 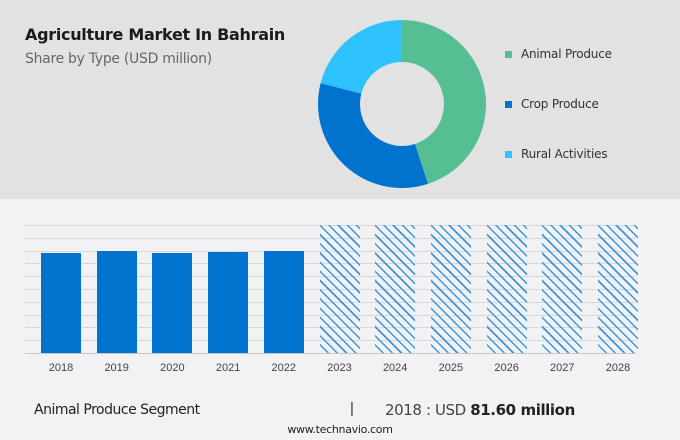 What do you see at coordinates (395, 368) in the screenshot?
I see `x-axis-label: 2024` at bounding box center [395, 368].